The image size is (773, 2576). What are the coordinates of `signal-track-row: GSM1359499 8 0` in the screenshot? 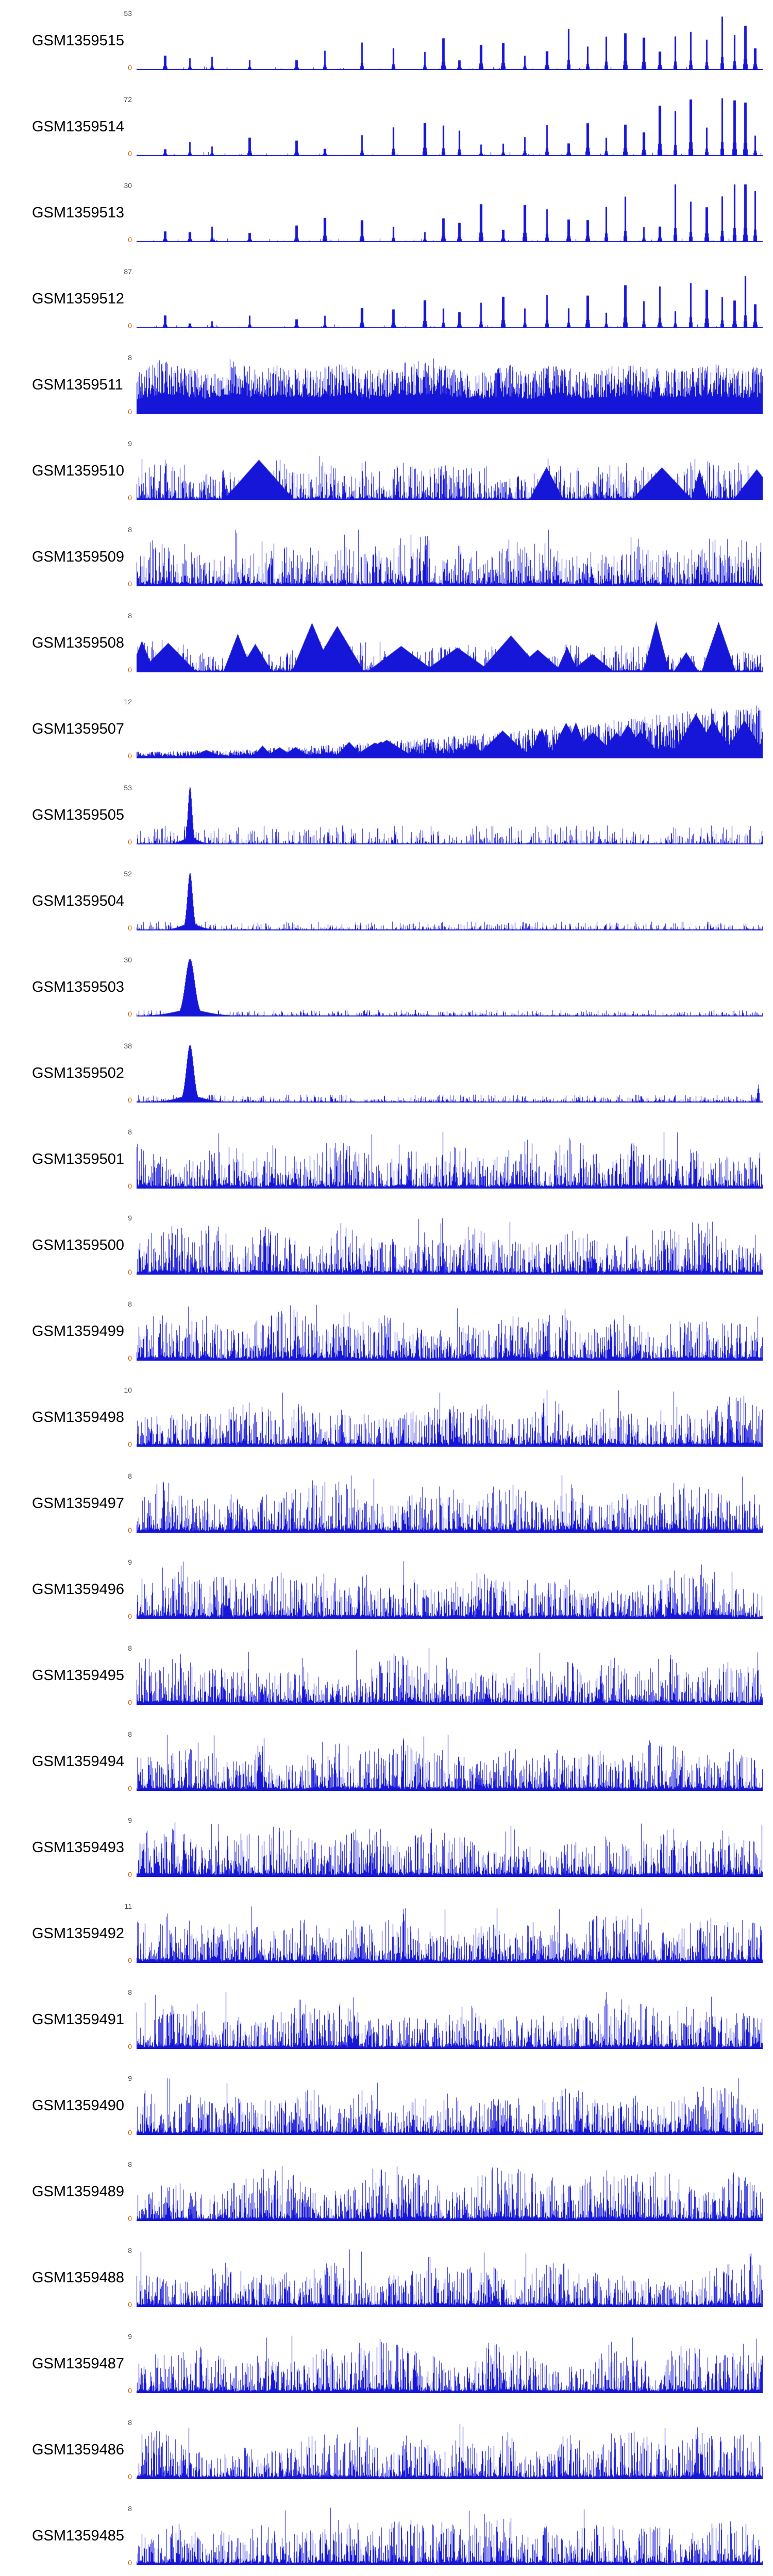 It's located at (386, 1344).